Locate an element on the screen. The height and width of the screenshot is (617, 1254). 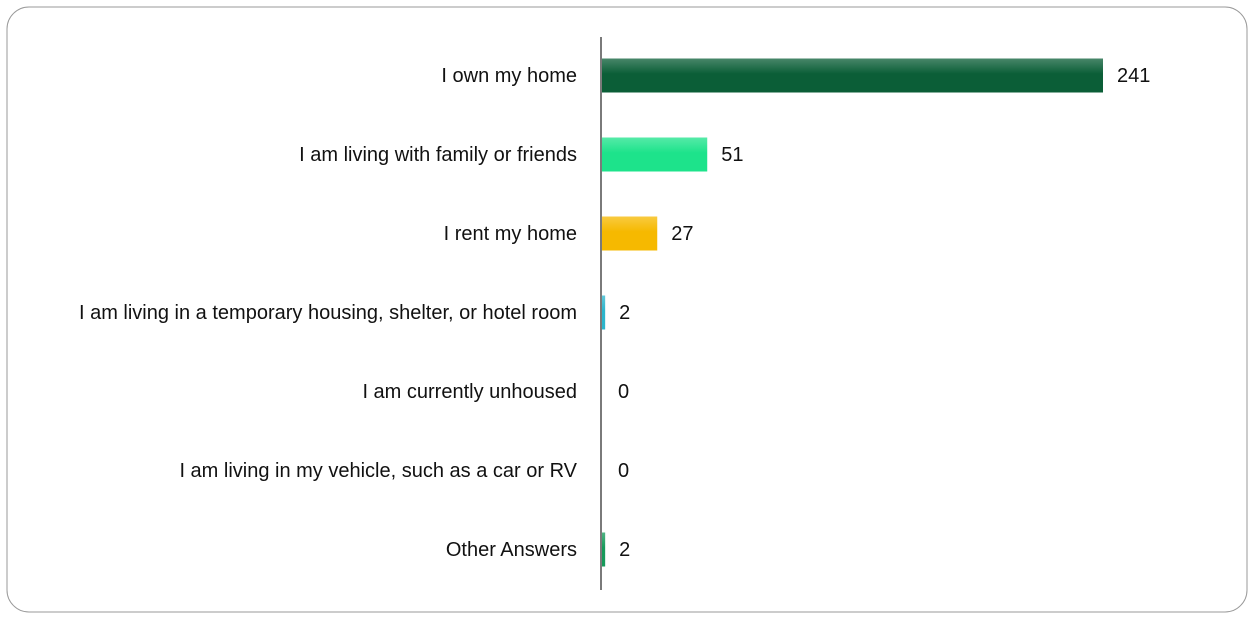
category-label: I rent my home is located at coordinates (510, 233).